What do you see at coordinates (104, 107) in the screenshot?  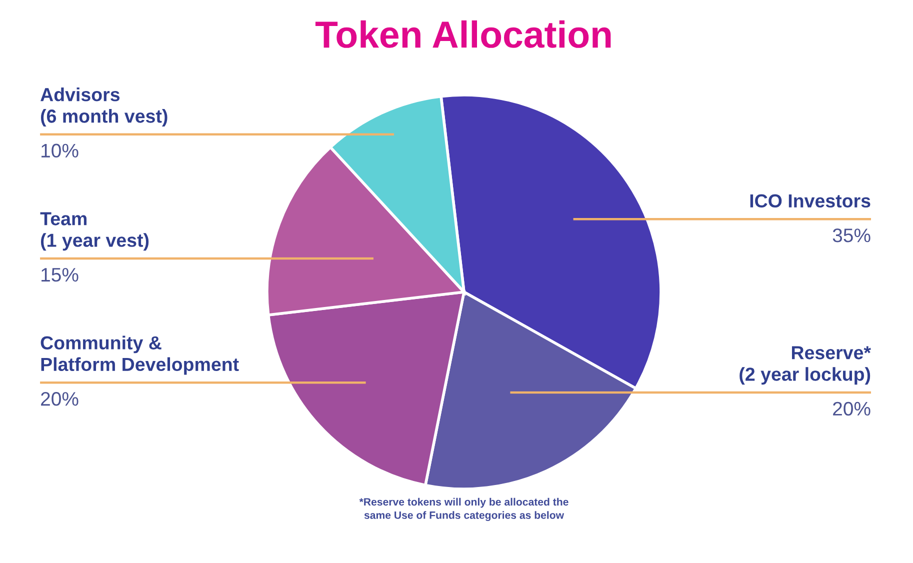 I see `slice-label: Advisors (6 month vest)` at bounding box center [104, 107].